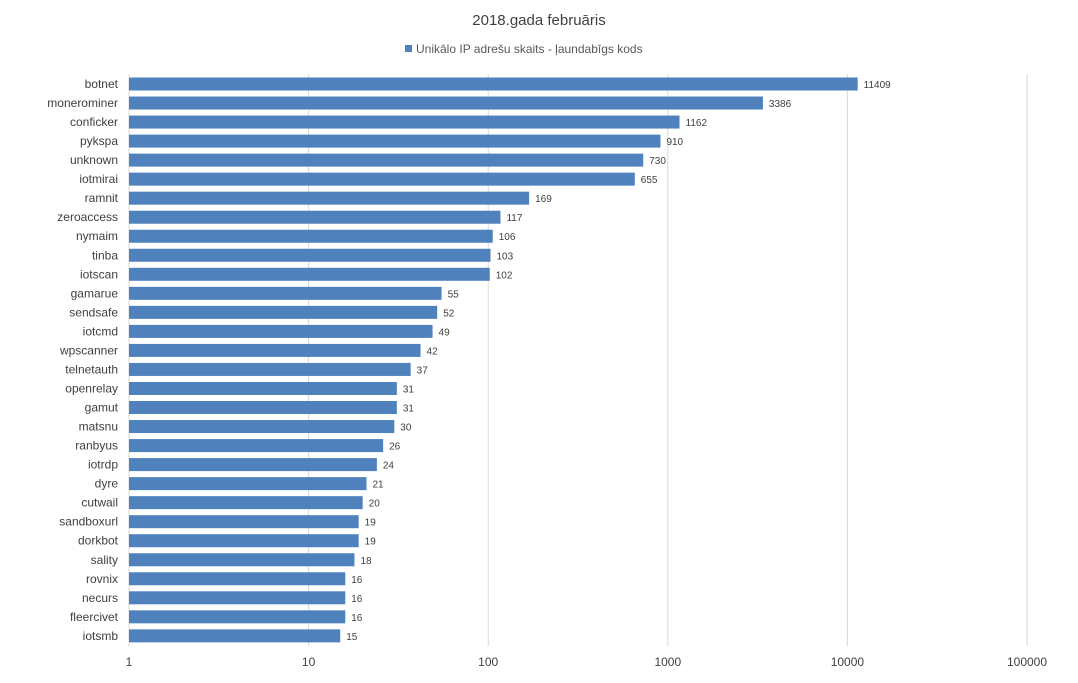  What do you see at coordinates (129, 662) in the screenshot?
I see `x-tick-label: 1` at bounding box center [129, 662].